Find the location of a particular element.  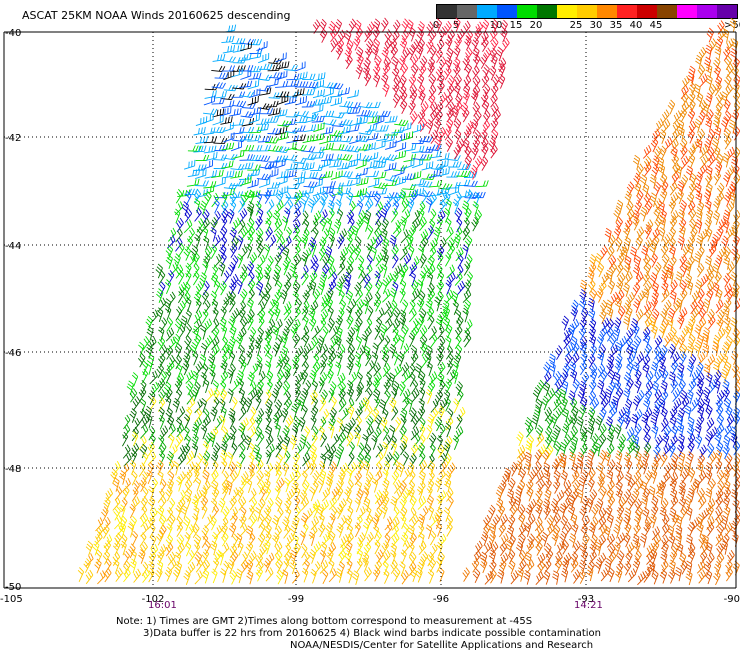

latitude-label: -46 is located at coordinates (13, 353).